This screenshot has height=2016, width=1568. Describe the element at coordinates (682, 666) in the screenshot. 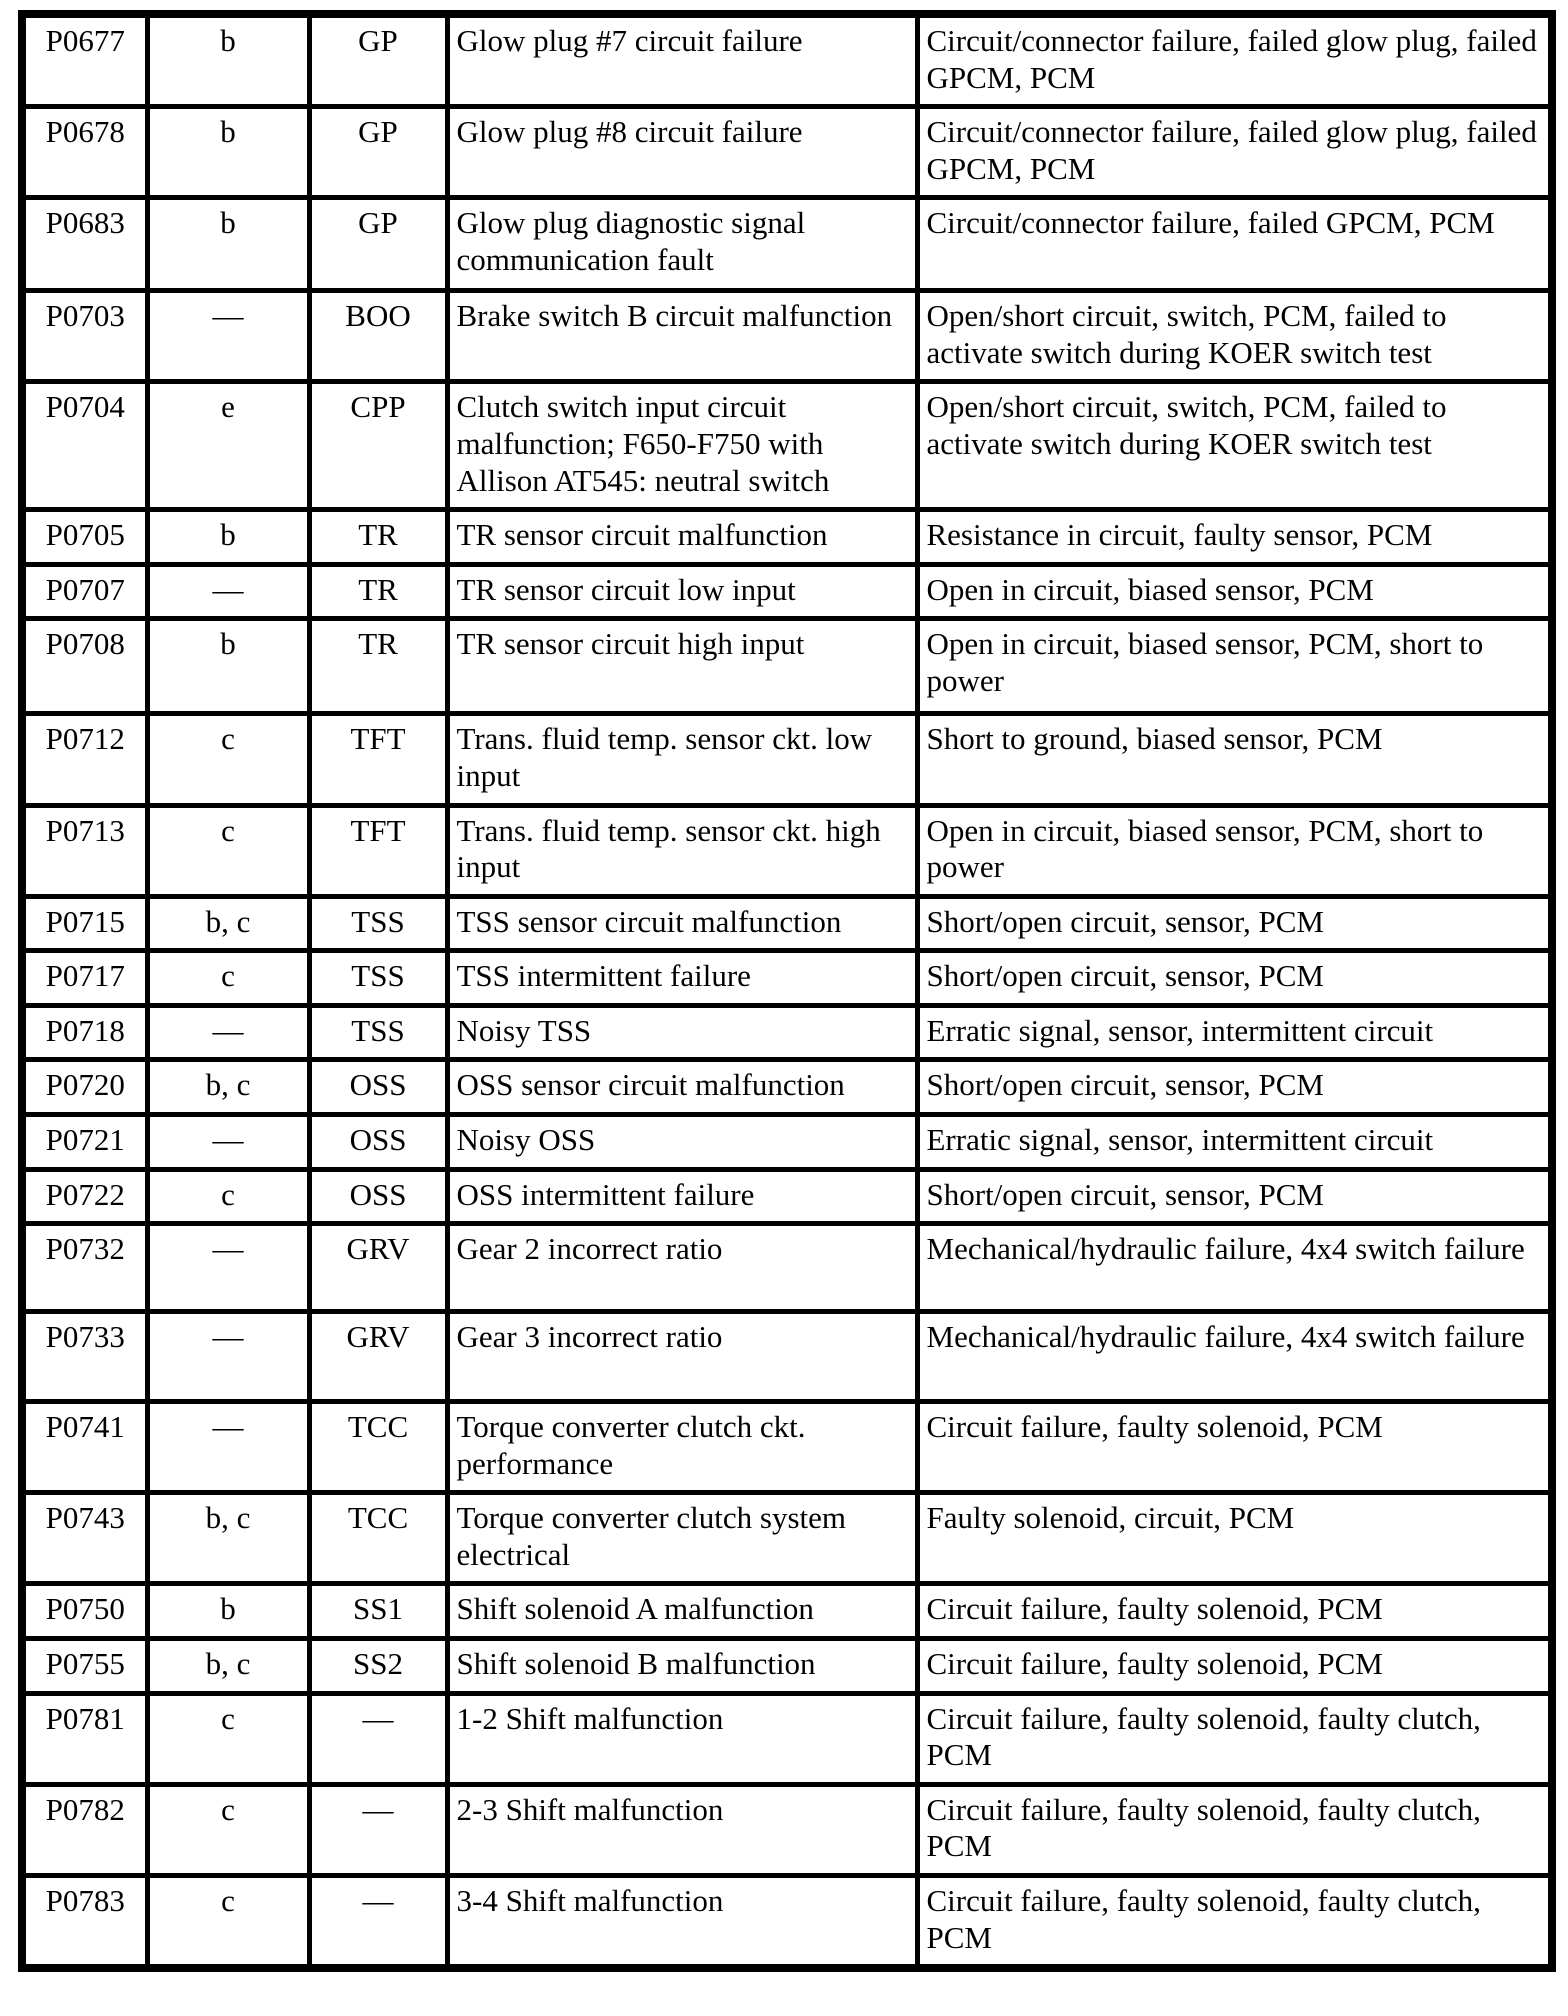

I see `dtc-description-cell: TR sensor circuit high input` at that location.